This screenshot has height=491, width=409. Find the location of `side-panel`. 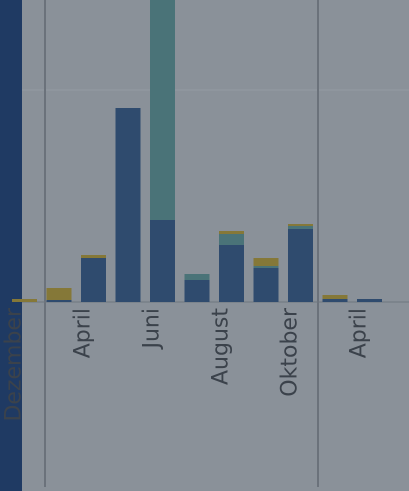

side-panel is located at coordinates (11, 245).